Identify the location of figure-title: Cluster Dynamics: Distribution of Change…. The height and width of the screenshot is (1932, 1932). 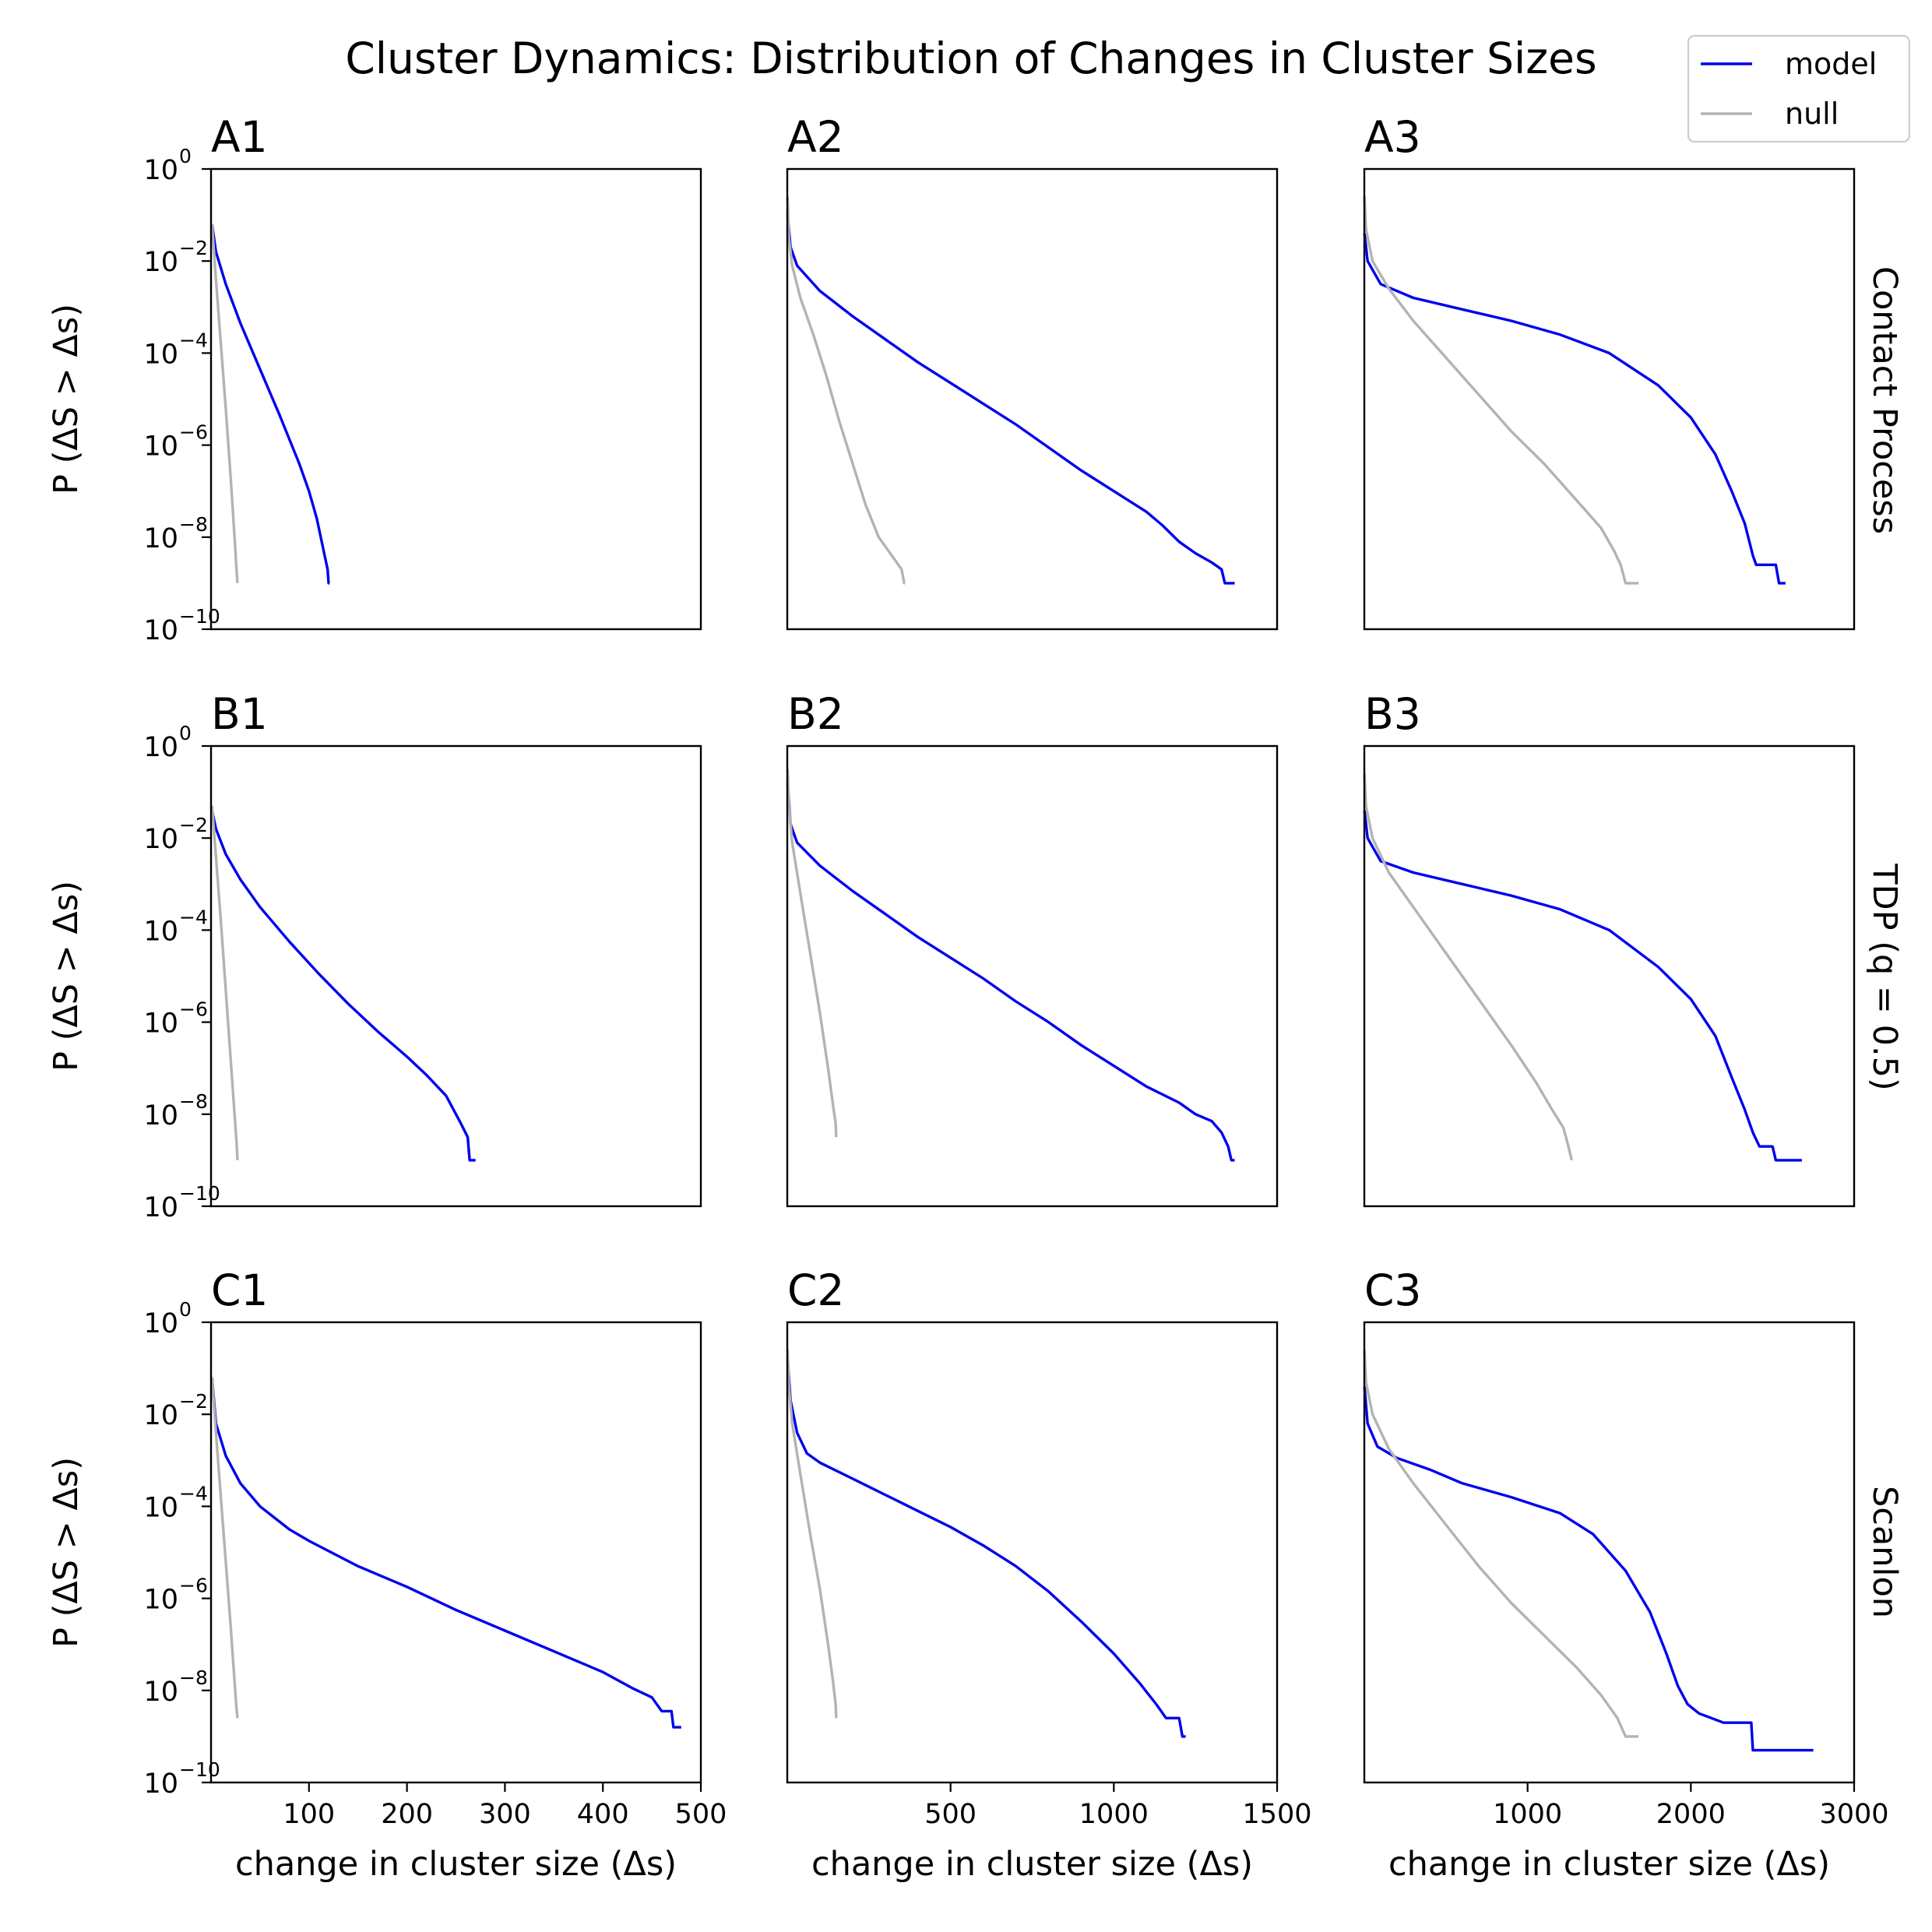
(970, 58).